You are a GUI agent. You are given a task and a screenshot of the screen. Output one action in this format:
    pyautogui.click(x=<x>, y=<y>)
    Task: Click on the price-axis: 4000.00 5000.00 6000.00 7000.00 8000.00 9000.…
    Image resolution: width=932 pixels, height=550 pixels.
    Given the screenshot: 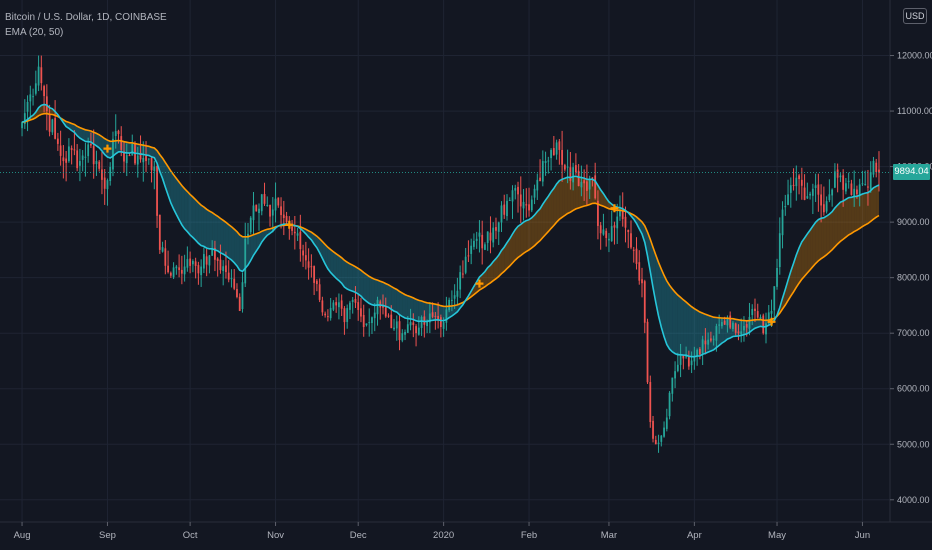 What is the action you would take?
    pyautogui.click(x=910, y=261)
    